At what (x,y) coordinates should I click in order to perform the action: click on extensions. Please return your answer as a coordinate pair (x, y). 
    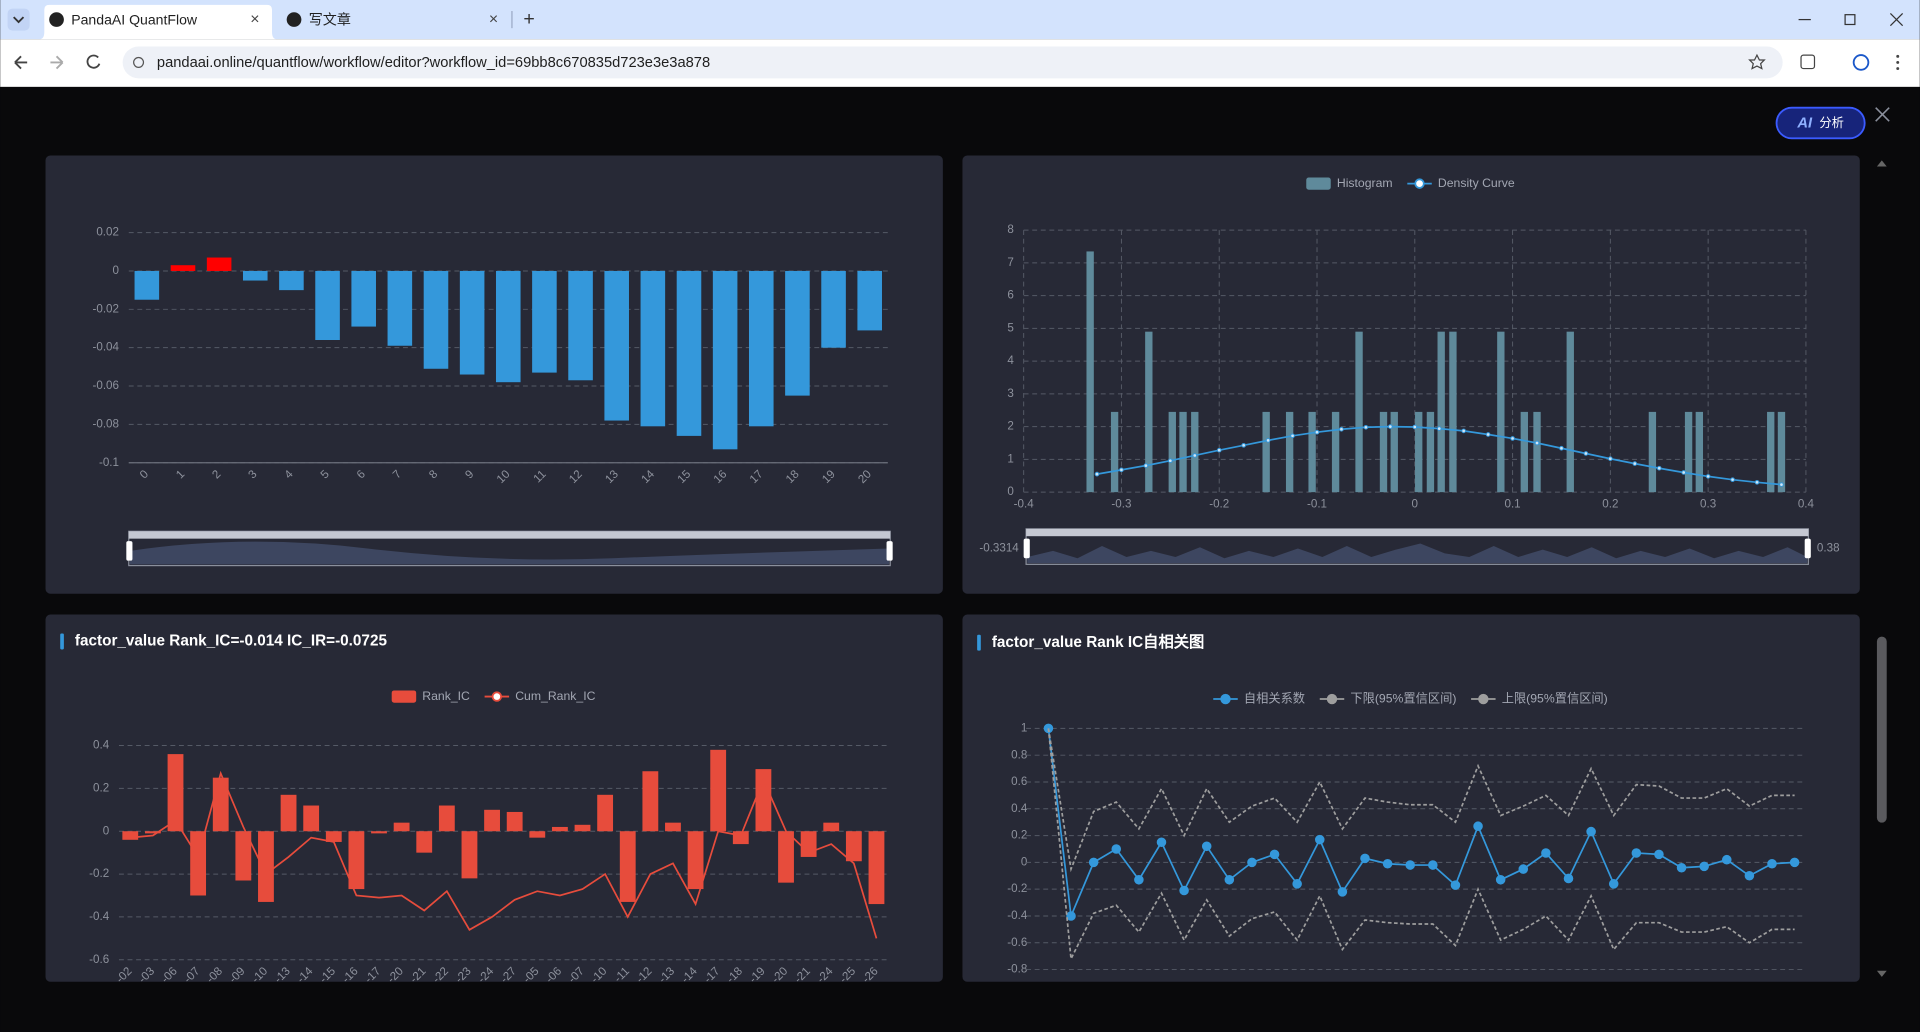
    Looking at the image, I should click on (1808, 62).